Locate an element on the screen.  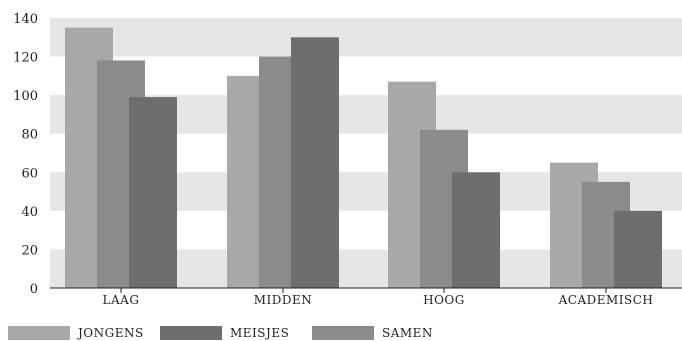
y-tick-label: 80 is located at coordinates (29, 135).